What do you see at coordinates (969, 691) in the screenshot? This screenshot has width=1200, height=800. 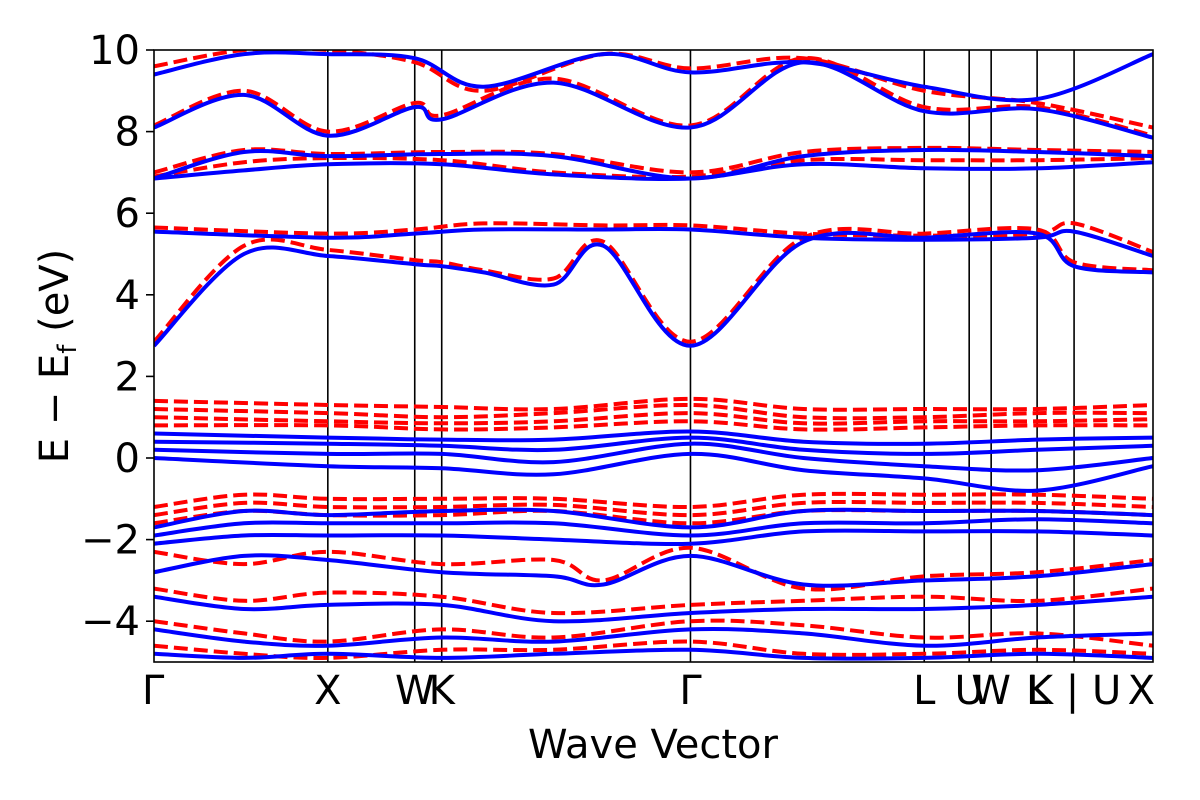 I see `x-tick-label: U` at bounding box center [969, 691].